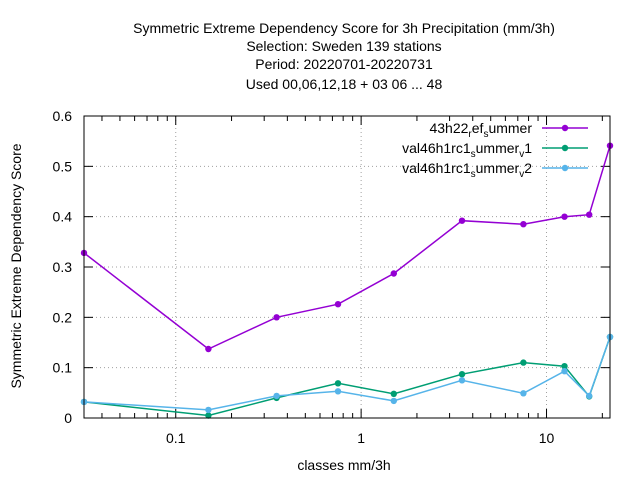  I want to click on legend-label: val46h1rc1summerv2, so click(467, 170).